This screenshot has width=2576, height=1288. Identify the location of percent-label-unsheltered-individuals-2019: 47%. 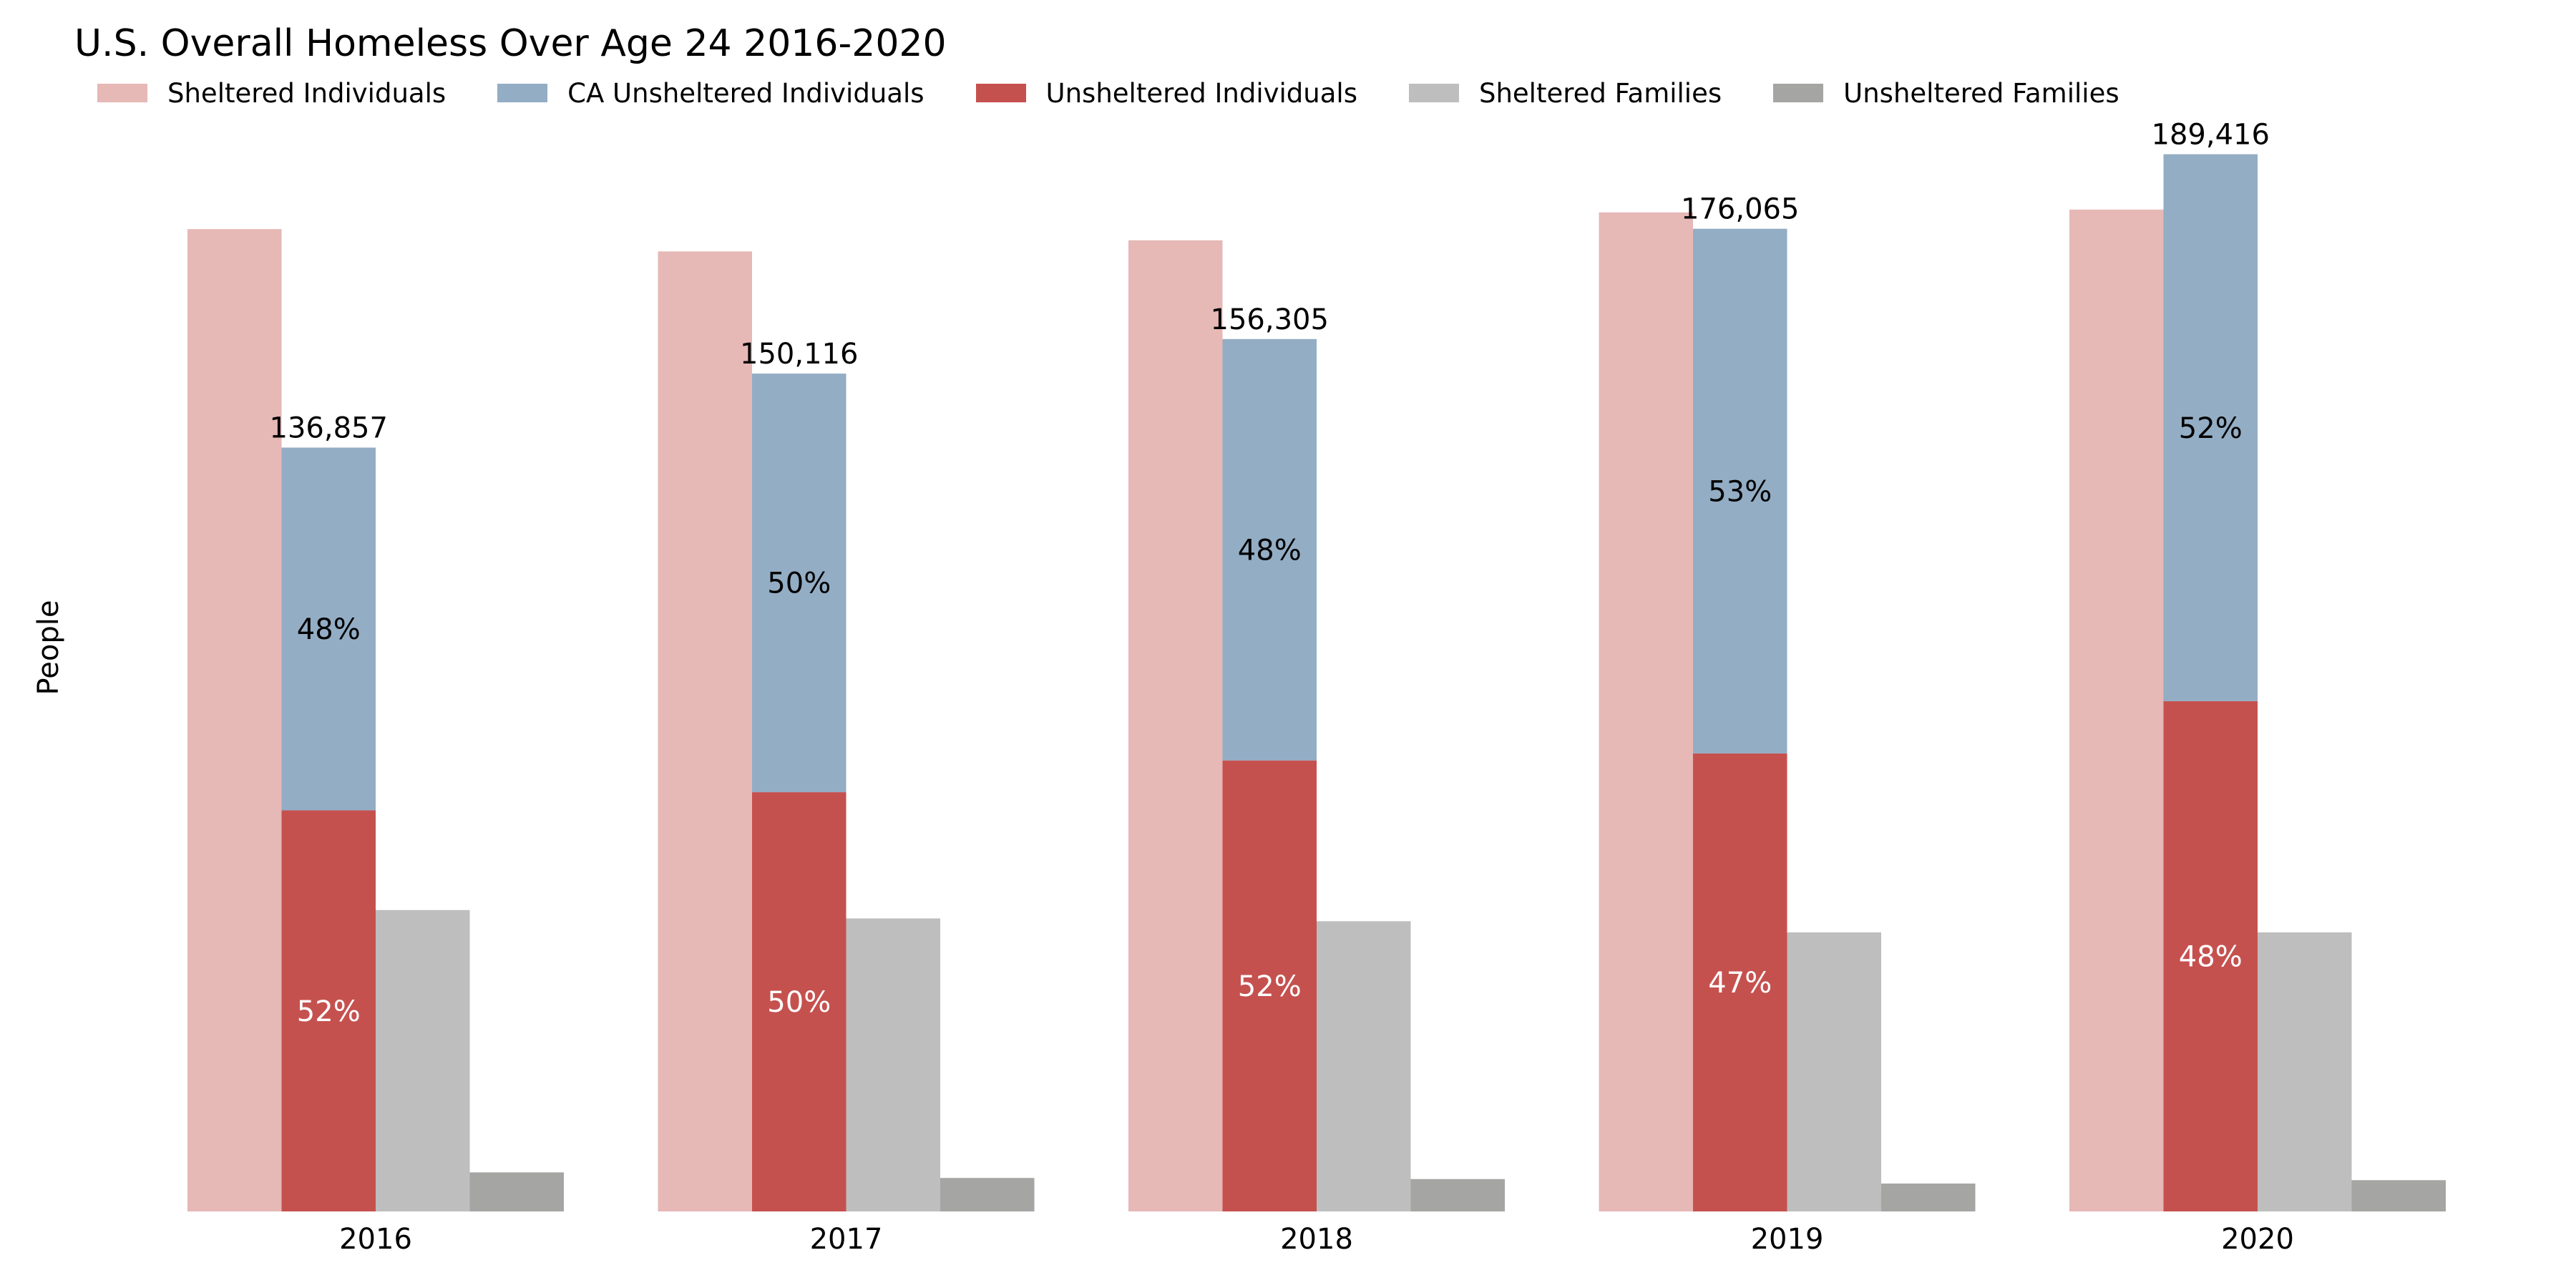
(1740, 983).